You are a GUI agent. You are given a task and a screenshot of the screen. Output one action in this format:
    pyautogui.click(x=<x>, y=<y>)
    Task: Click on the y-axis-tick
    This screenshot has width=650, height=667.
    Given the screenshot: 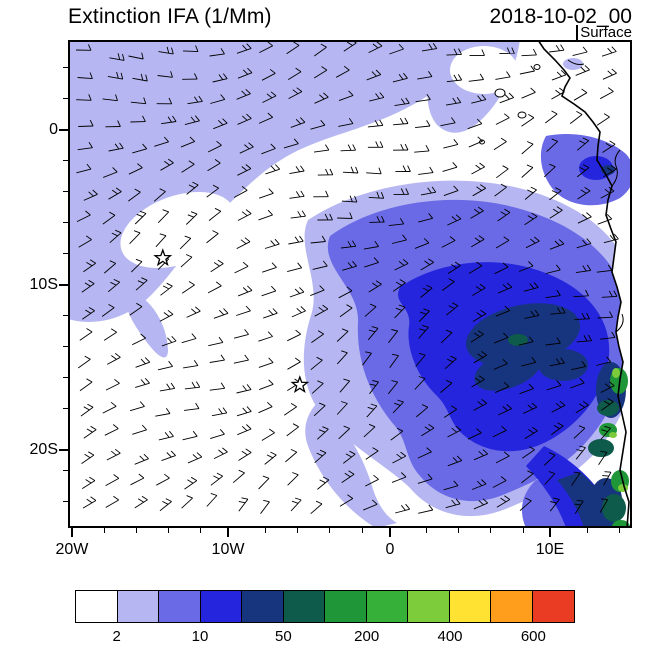 What is the action you would take?
    pyautogui.click(x=63, y=285)
    